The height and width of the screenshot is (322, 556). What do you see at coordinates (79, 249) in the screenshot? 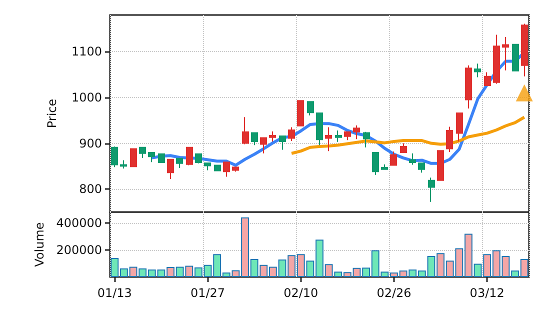
I see `y-tick-label: 200000` at bounding box center [79, 249].